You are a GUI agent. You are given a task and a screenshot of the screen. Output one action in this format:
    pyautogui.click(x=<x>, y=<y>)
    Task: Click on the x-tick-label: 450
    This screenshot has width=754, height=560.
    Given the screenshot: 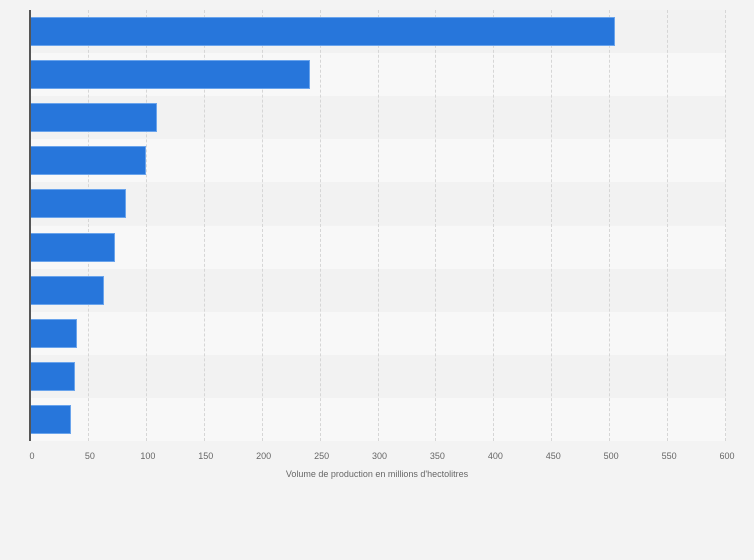 What is the action you would take?
    pyautogui.click(x=553, y=456)
    